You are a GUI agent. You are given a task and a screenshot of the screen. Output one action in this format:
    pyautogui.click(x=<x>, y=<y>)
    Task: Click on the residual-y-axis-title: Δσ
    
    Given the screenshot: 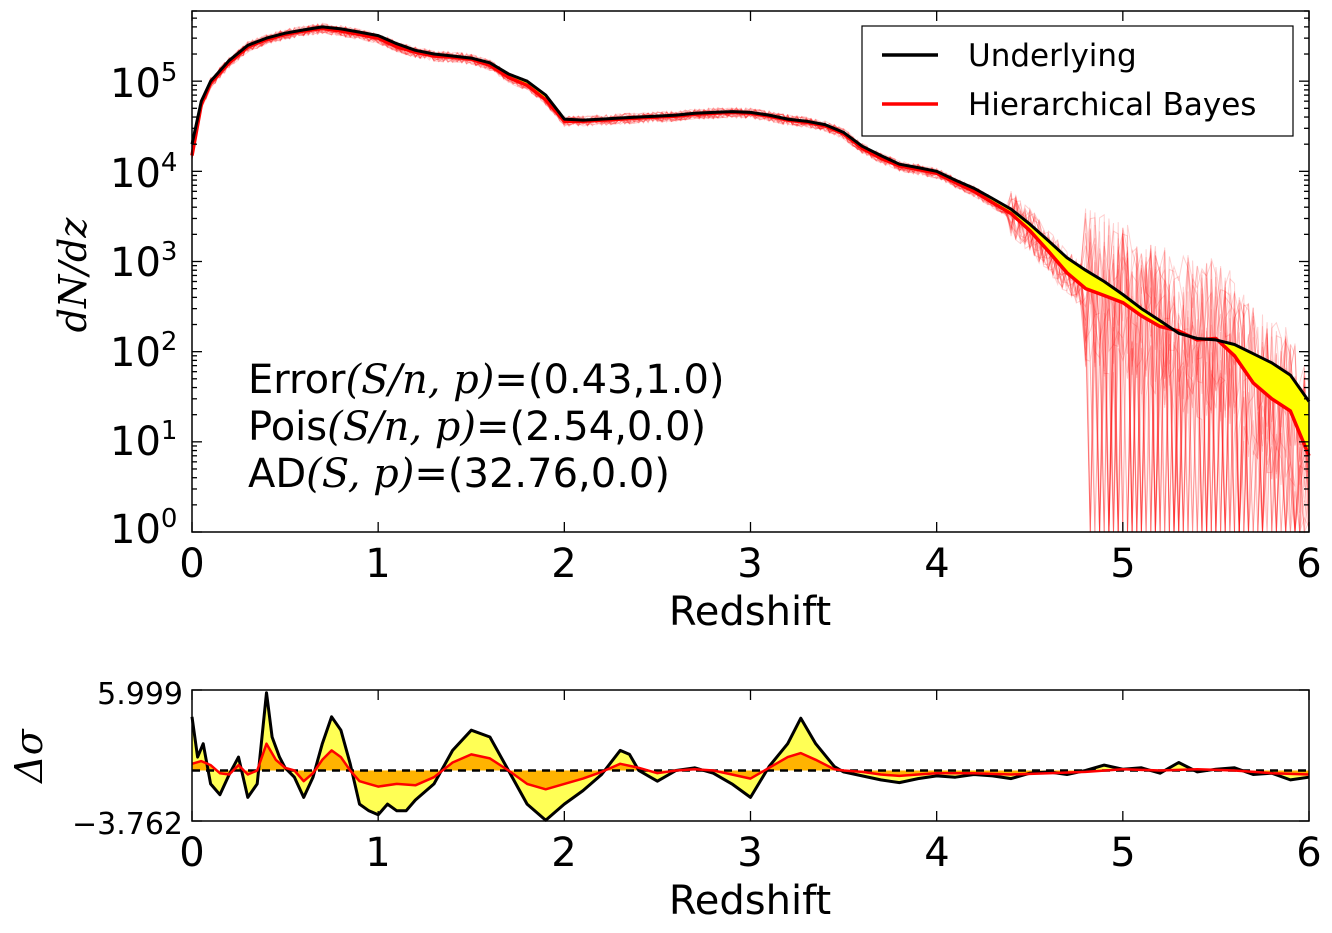 What is the action you would take?
    pyautogui.click(x=29, y=756)
    